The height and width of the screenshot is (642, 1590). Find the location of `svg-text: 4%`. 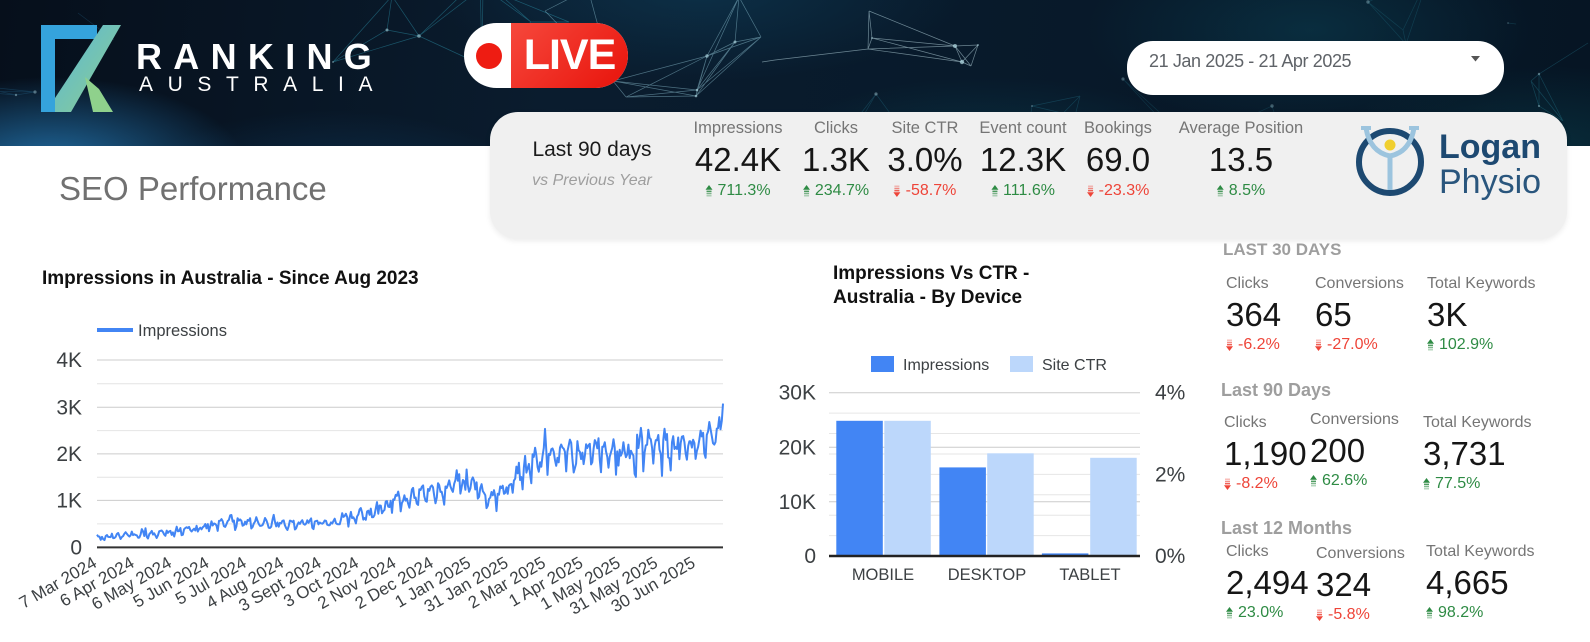

svg-text: 4% is located at coordinates (1170, 393).